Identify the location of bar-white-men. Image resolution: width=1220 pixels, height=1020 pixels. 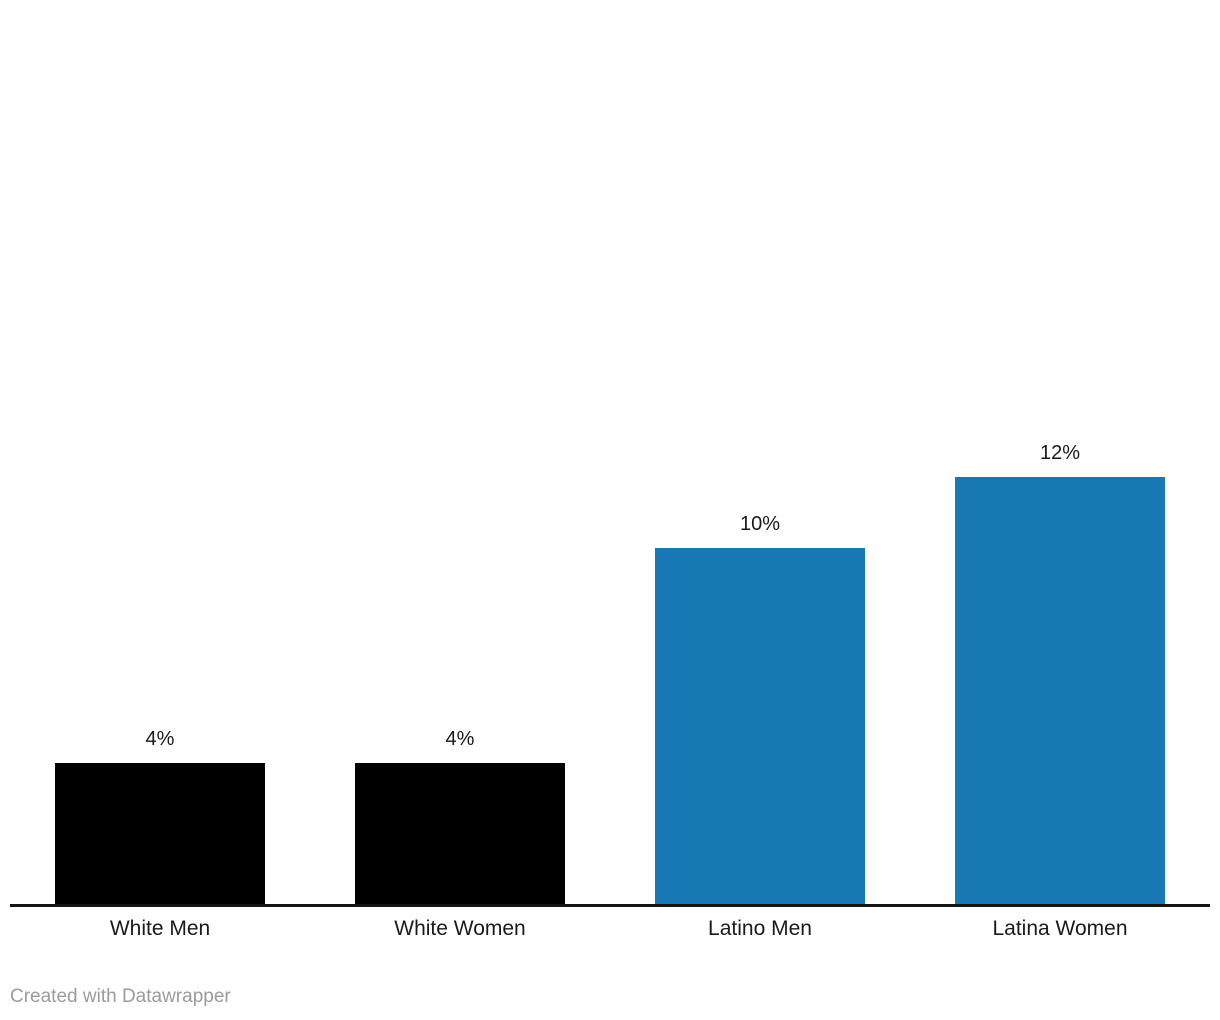
(160, 834).